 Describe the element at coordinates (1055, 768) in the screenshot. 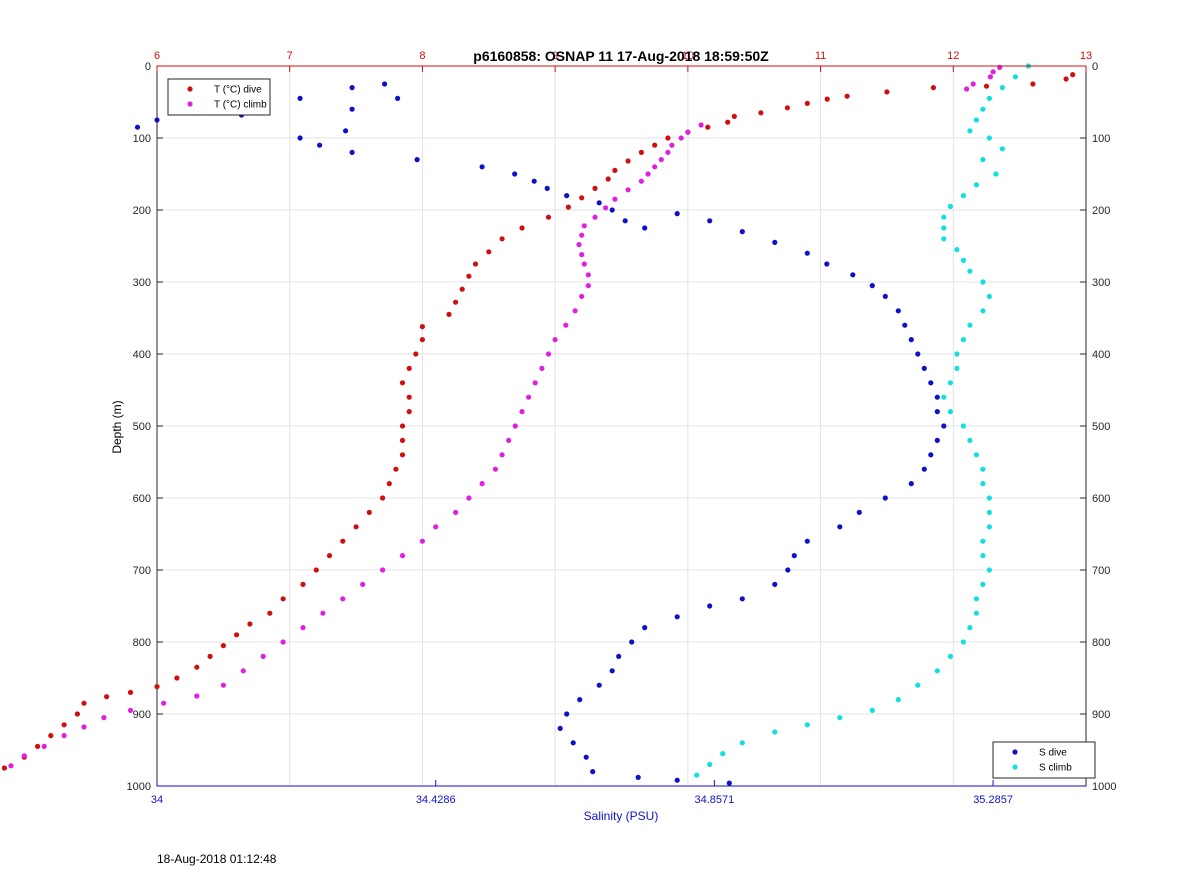

I see `legend-label: S climb` at that location.